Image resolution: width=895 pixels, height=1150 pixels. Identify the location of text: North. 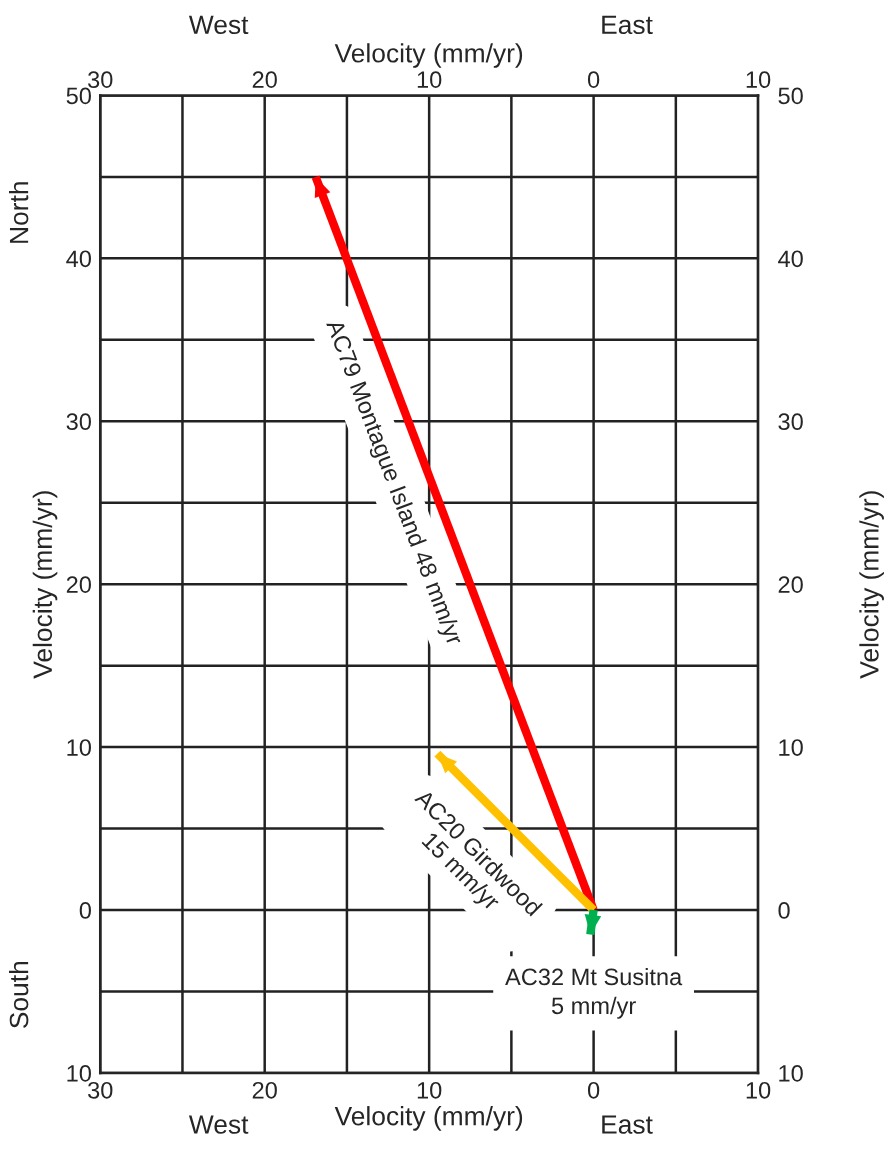
(19, 212).